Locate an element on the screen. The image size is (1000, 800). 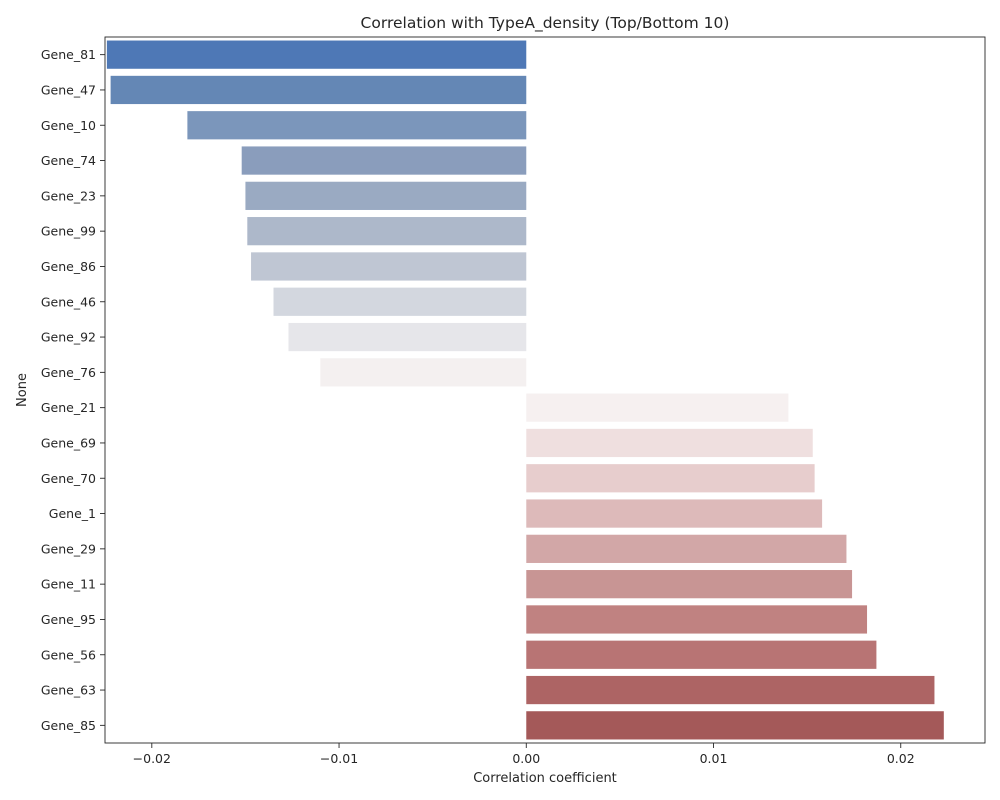
y-tick-label: Gene_1 is located at coordinates (72, 513).